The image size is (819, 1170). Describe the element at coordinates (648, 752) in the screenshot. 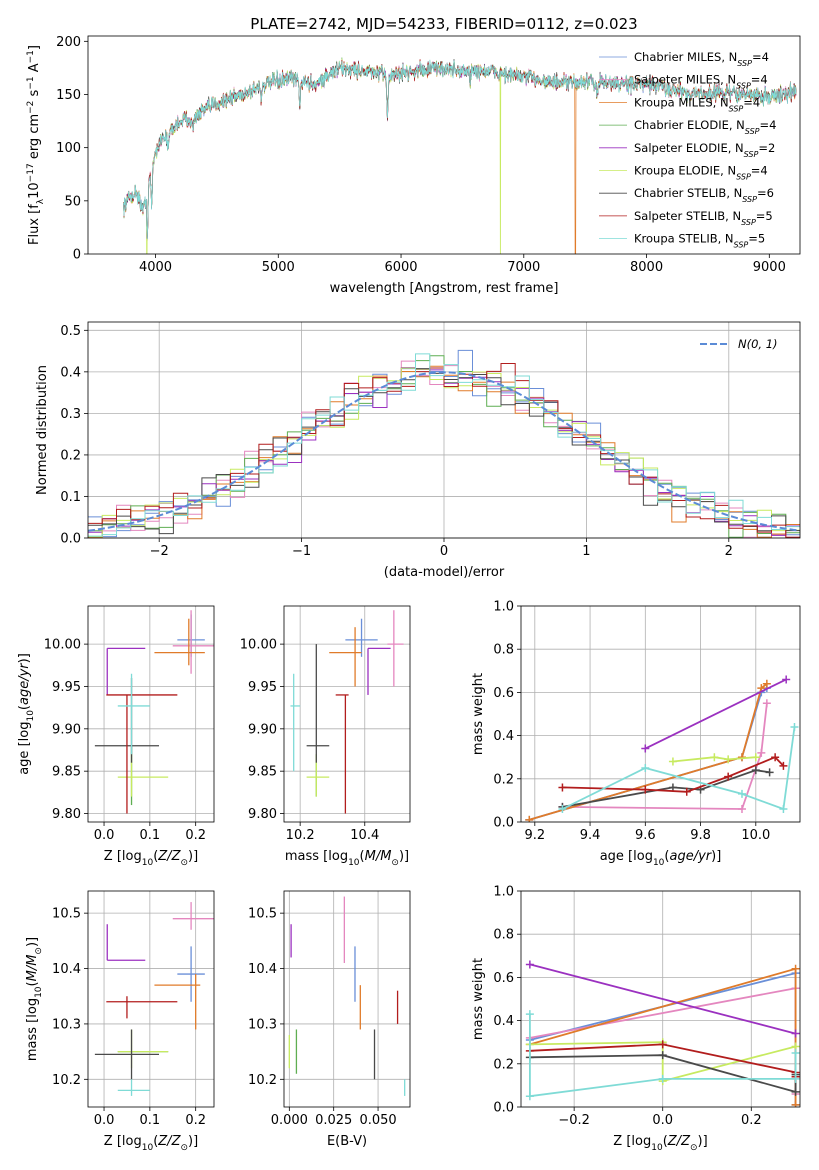

I see `mw-line-kroupa-miles` at that location.